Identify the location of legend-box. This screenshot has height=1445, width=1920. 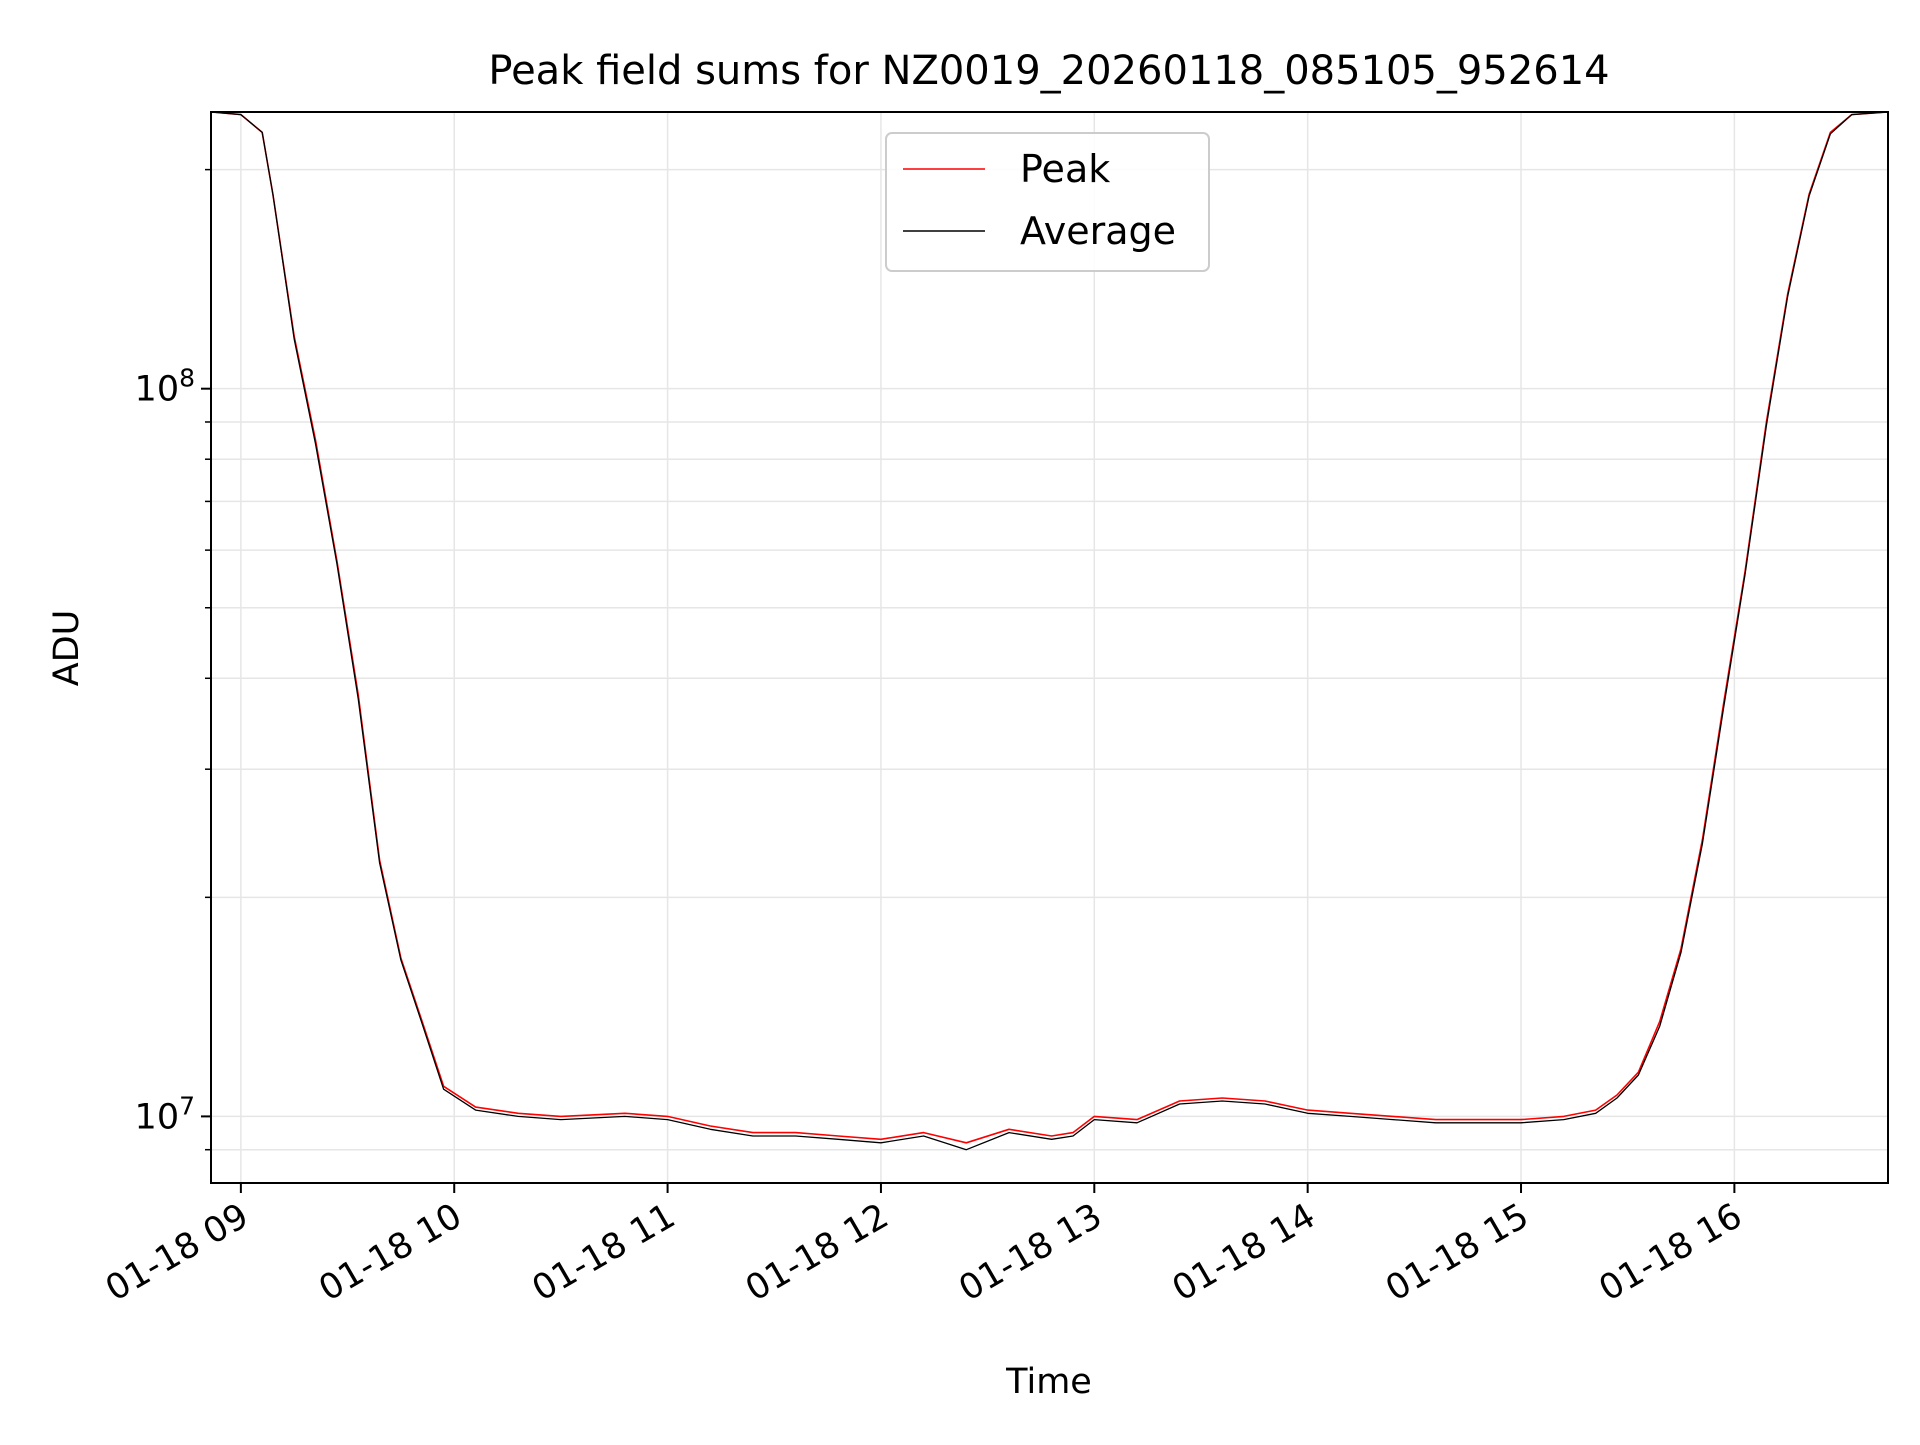
(1047, 202).